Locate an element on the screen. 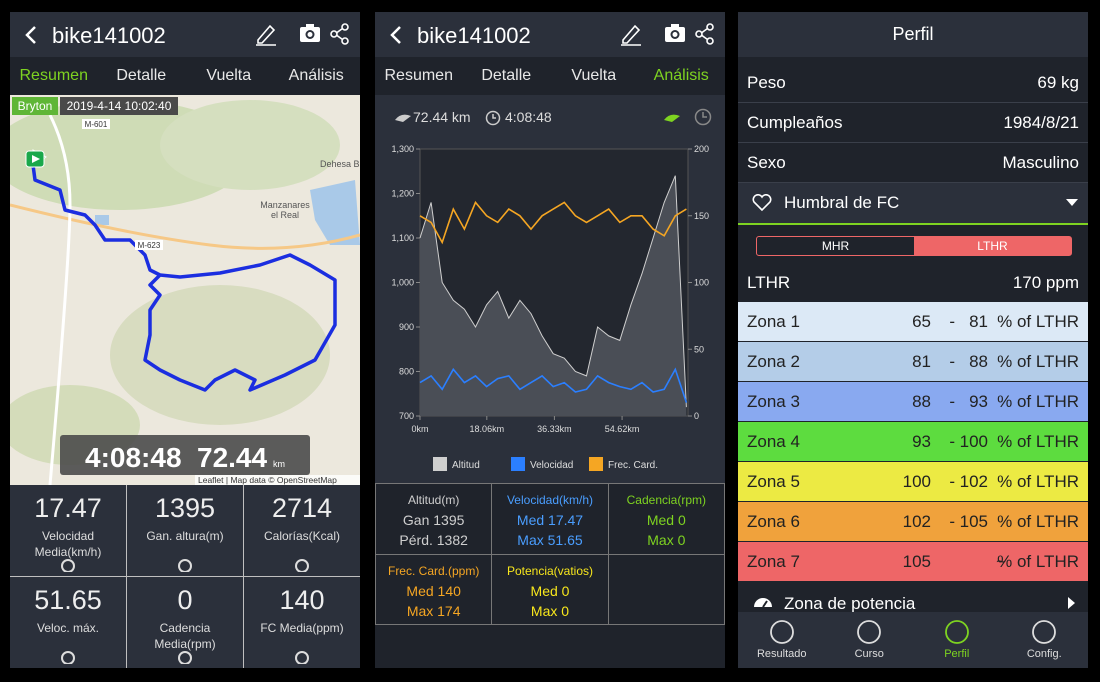  map-timestamp: 2019-4-14 10:02:40 is located at coordinates (119, 106).